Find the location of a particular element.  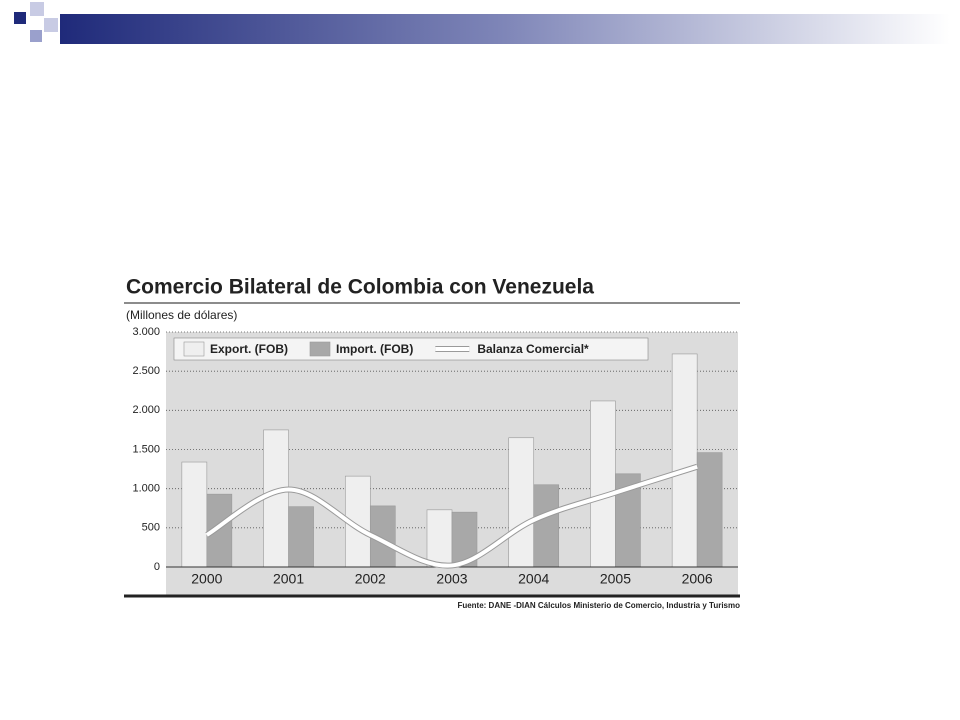

x-tick-label: 2002 is located at coordinates (370, 579).